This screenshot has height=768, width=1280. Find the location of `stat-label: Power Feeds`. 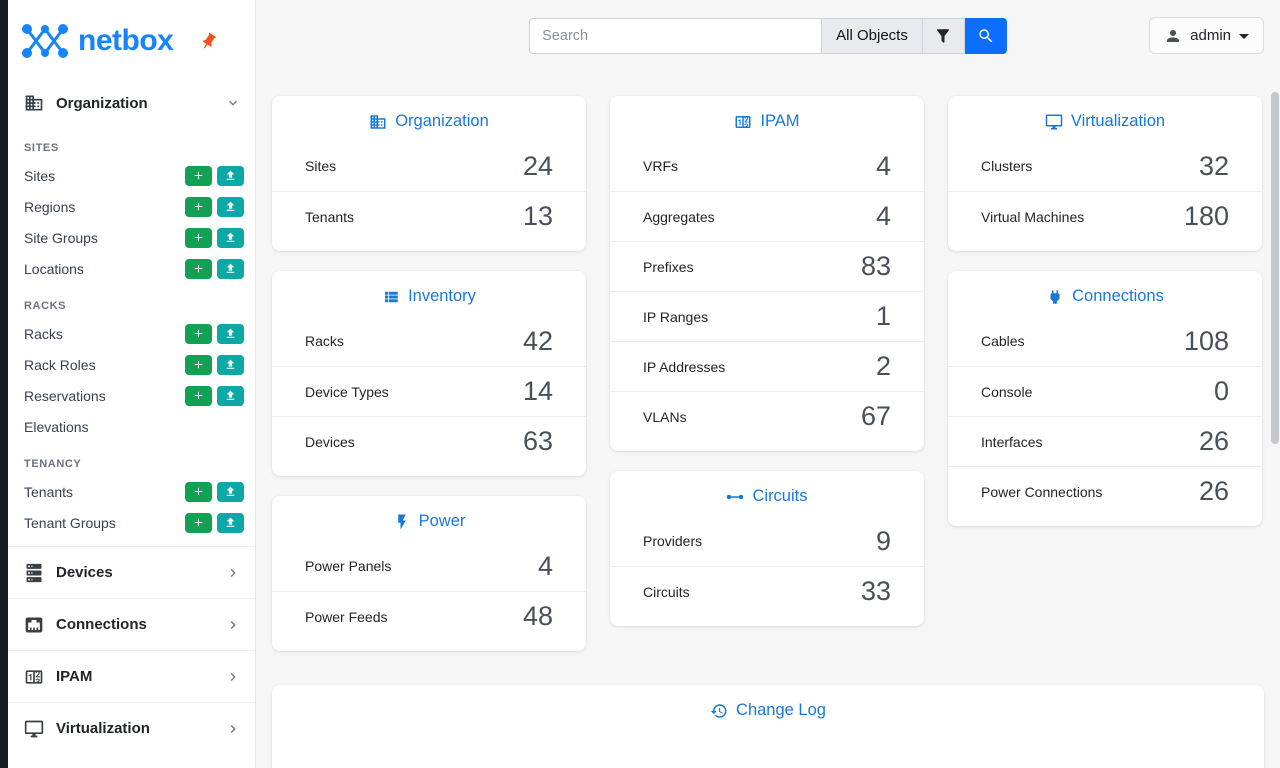

stat-label: Power Feeds is located at coordinates (346, 616).